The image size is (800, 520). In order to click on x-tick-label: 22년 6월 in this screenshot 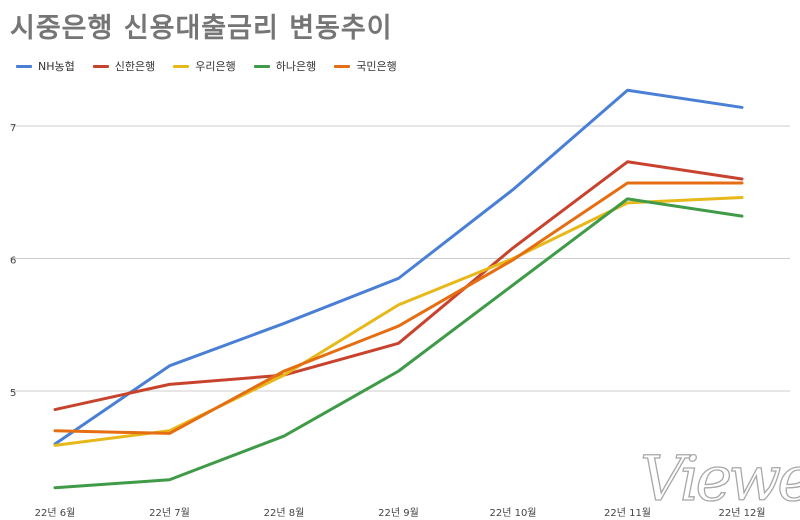, I will do `click(55, 513)`.